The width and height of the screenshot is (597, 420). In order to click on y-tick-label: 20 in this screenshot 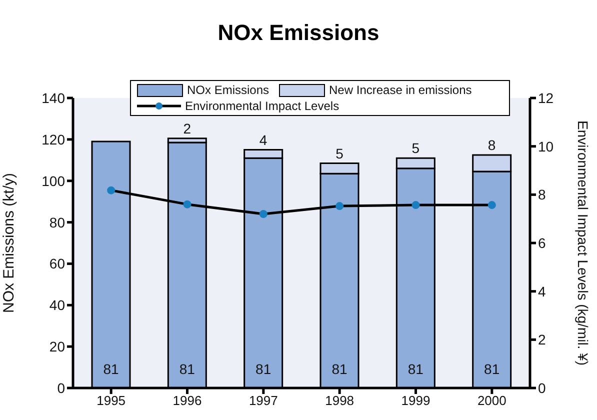, I will do `click(57, 346)`.